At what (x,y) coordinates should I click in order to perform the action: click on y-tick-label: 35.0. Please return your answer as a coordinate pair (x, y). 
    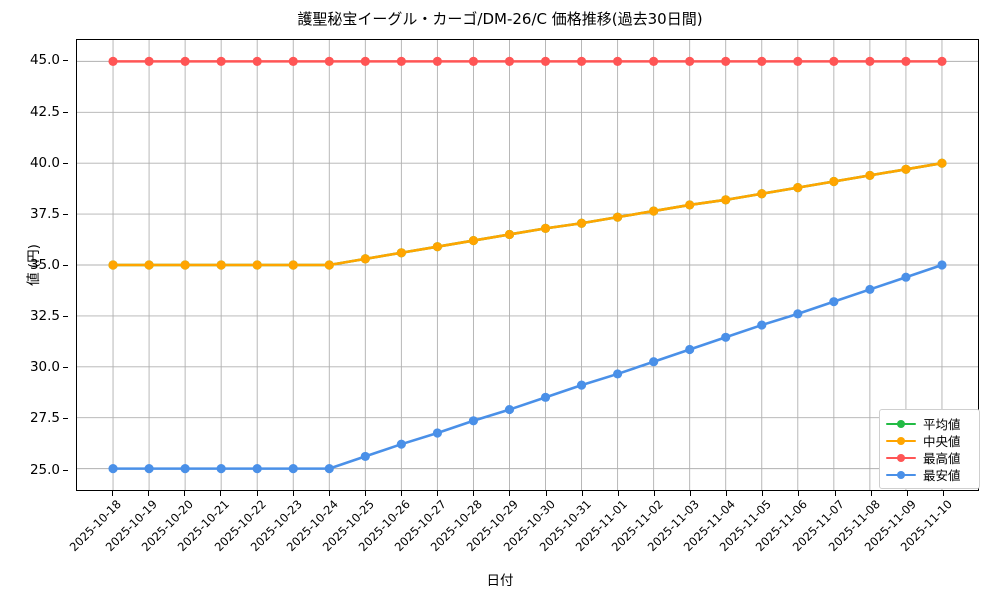
    Looking at the image, I should click on (44, 265).